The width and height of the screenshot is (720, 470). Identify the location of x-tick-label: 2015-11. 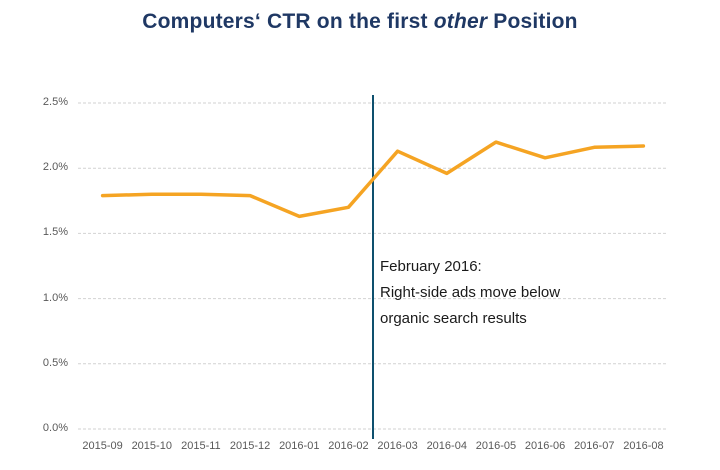
(201, 446).